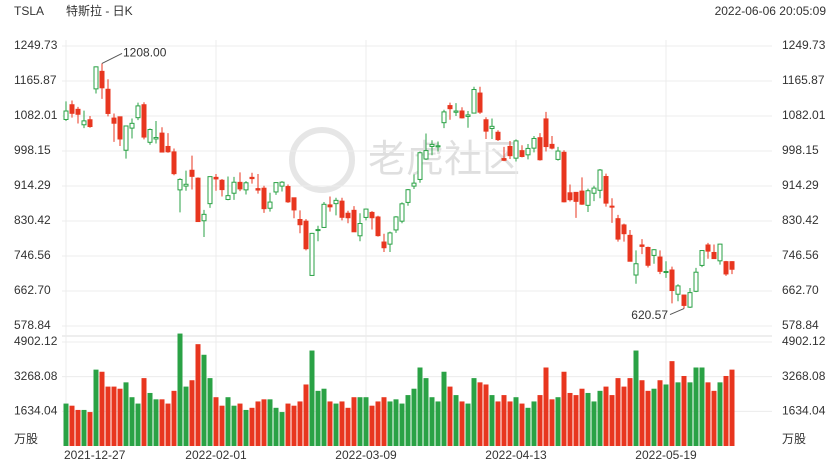 This screenshot has height=470, width=840. What do you see at coordinates (95, 455) in the screenshot?
I see `x-tick-label: 2021-12-27` at bounding box center [95, 455].